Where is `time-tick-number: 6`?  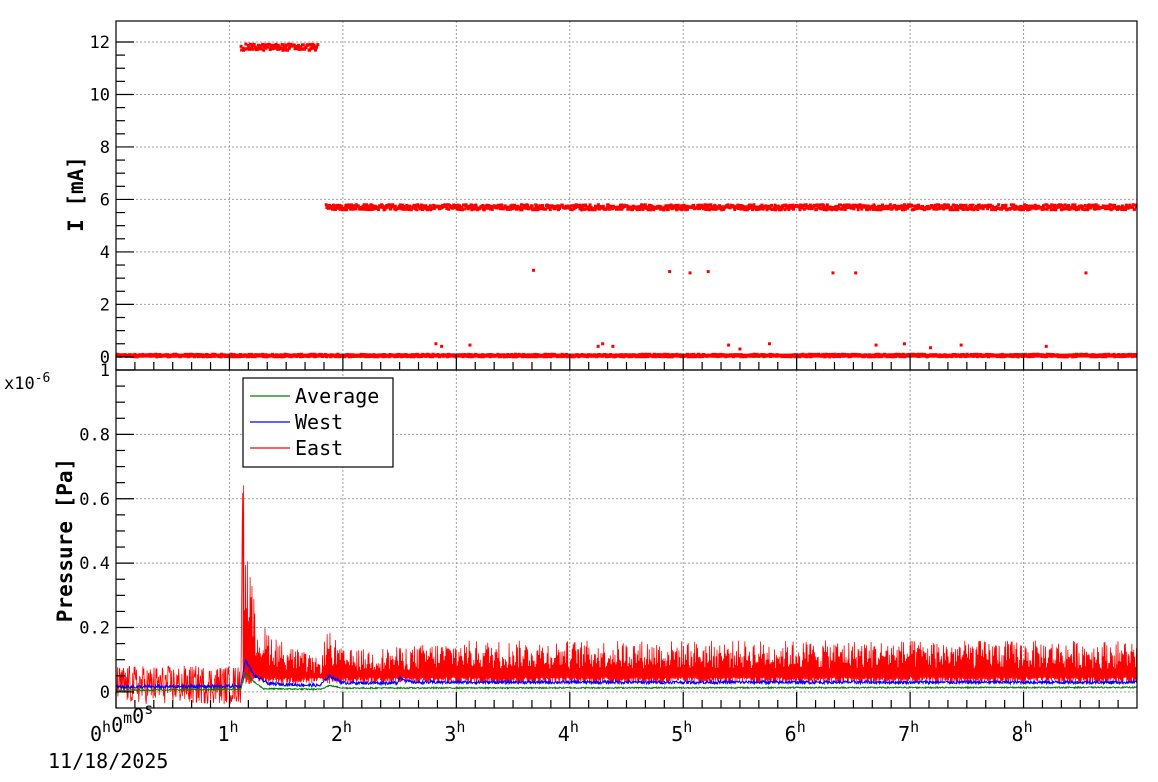
time-tick-number: 6 is located at coordinates (791, 734).